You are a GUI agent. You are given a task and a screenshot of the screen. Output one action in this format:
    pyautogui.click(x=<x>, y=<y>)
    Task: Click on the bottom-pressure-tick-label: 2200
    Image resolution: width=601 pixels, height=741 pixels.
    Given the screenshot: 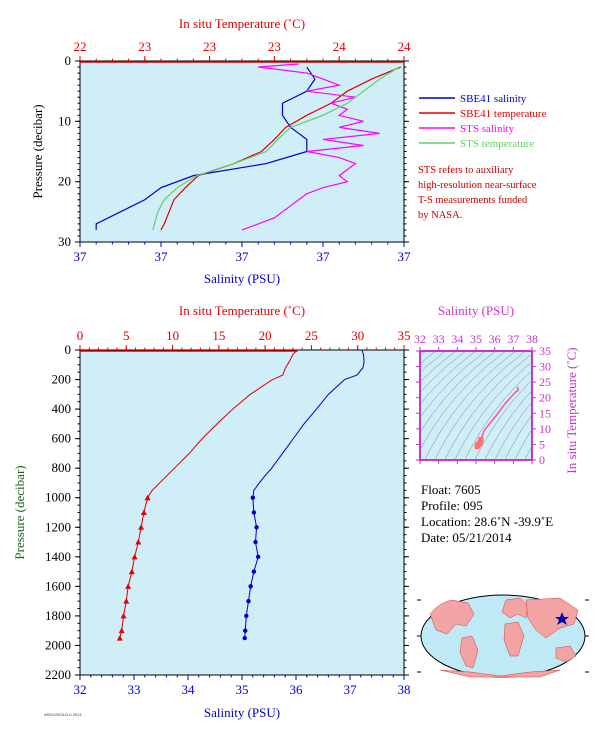 What is the action you would take?
    pyautogui.click(x=58, y=674)
    